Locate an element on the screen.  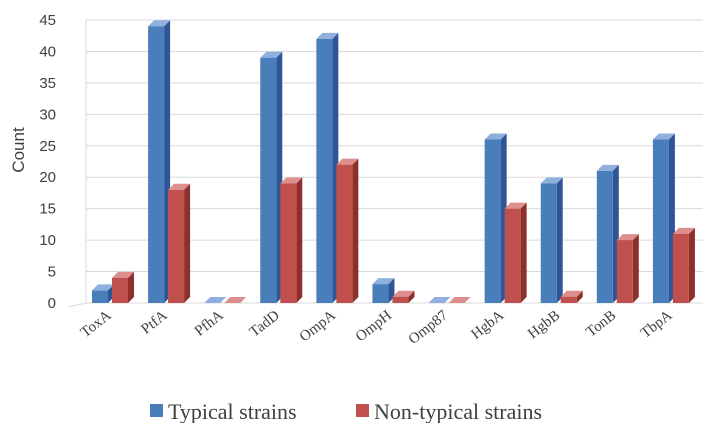
bar-tbpa-typical is located at coordinates (663, 218).